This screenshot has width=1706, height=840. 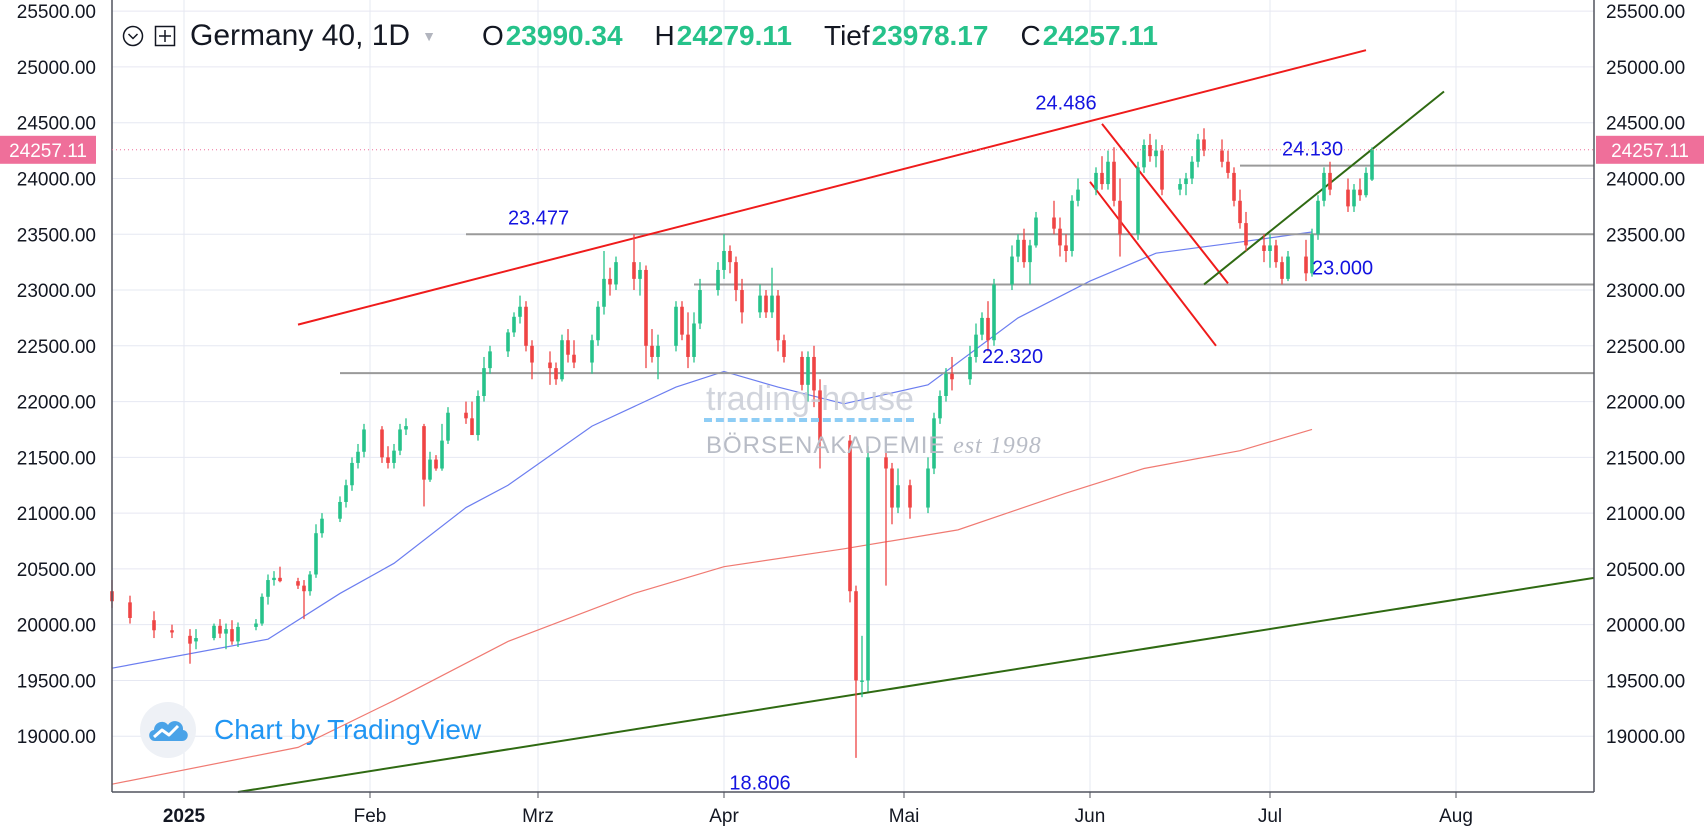 I want to click on level-label: 23.000, so click(x=1342, y=268).